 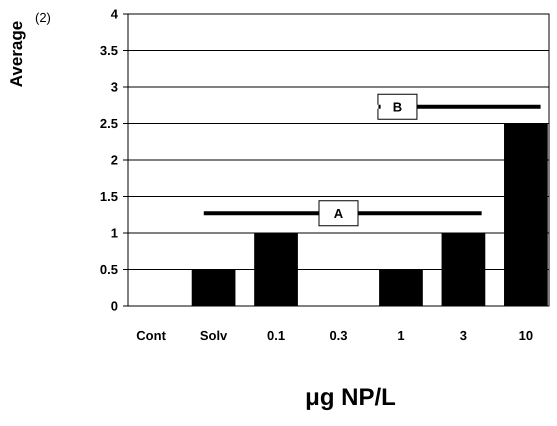 I want to click on y-tick-label: 3, so click(x=114, y=87).